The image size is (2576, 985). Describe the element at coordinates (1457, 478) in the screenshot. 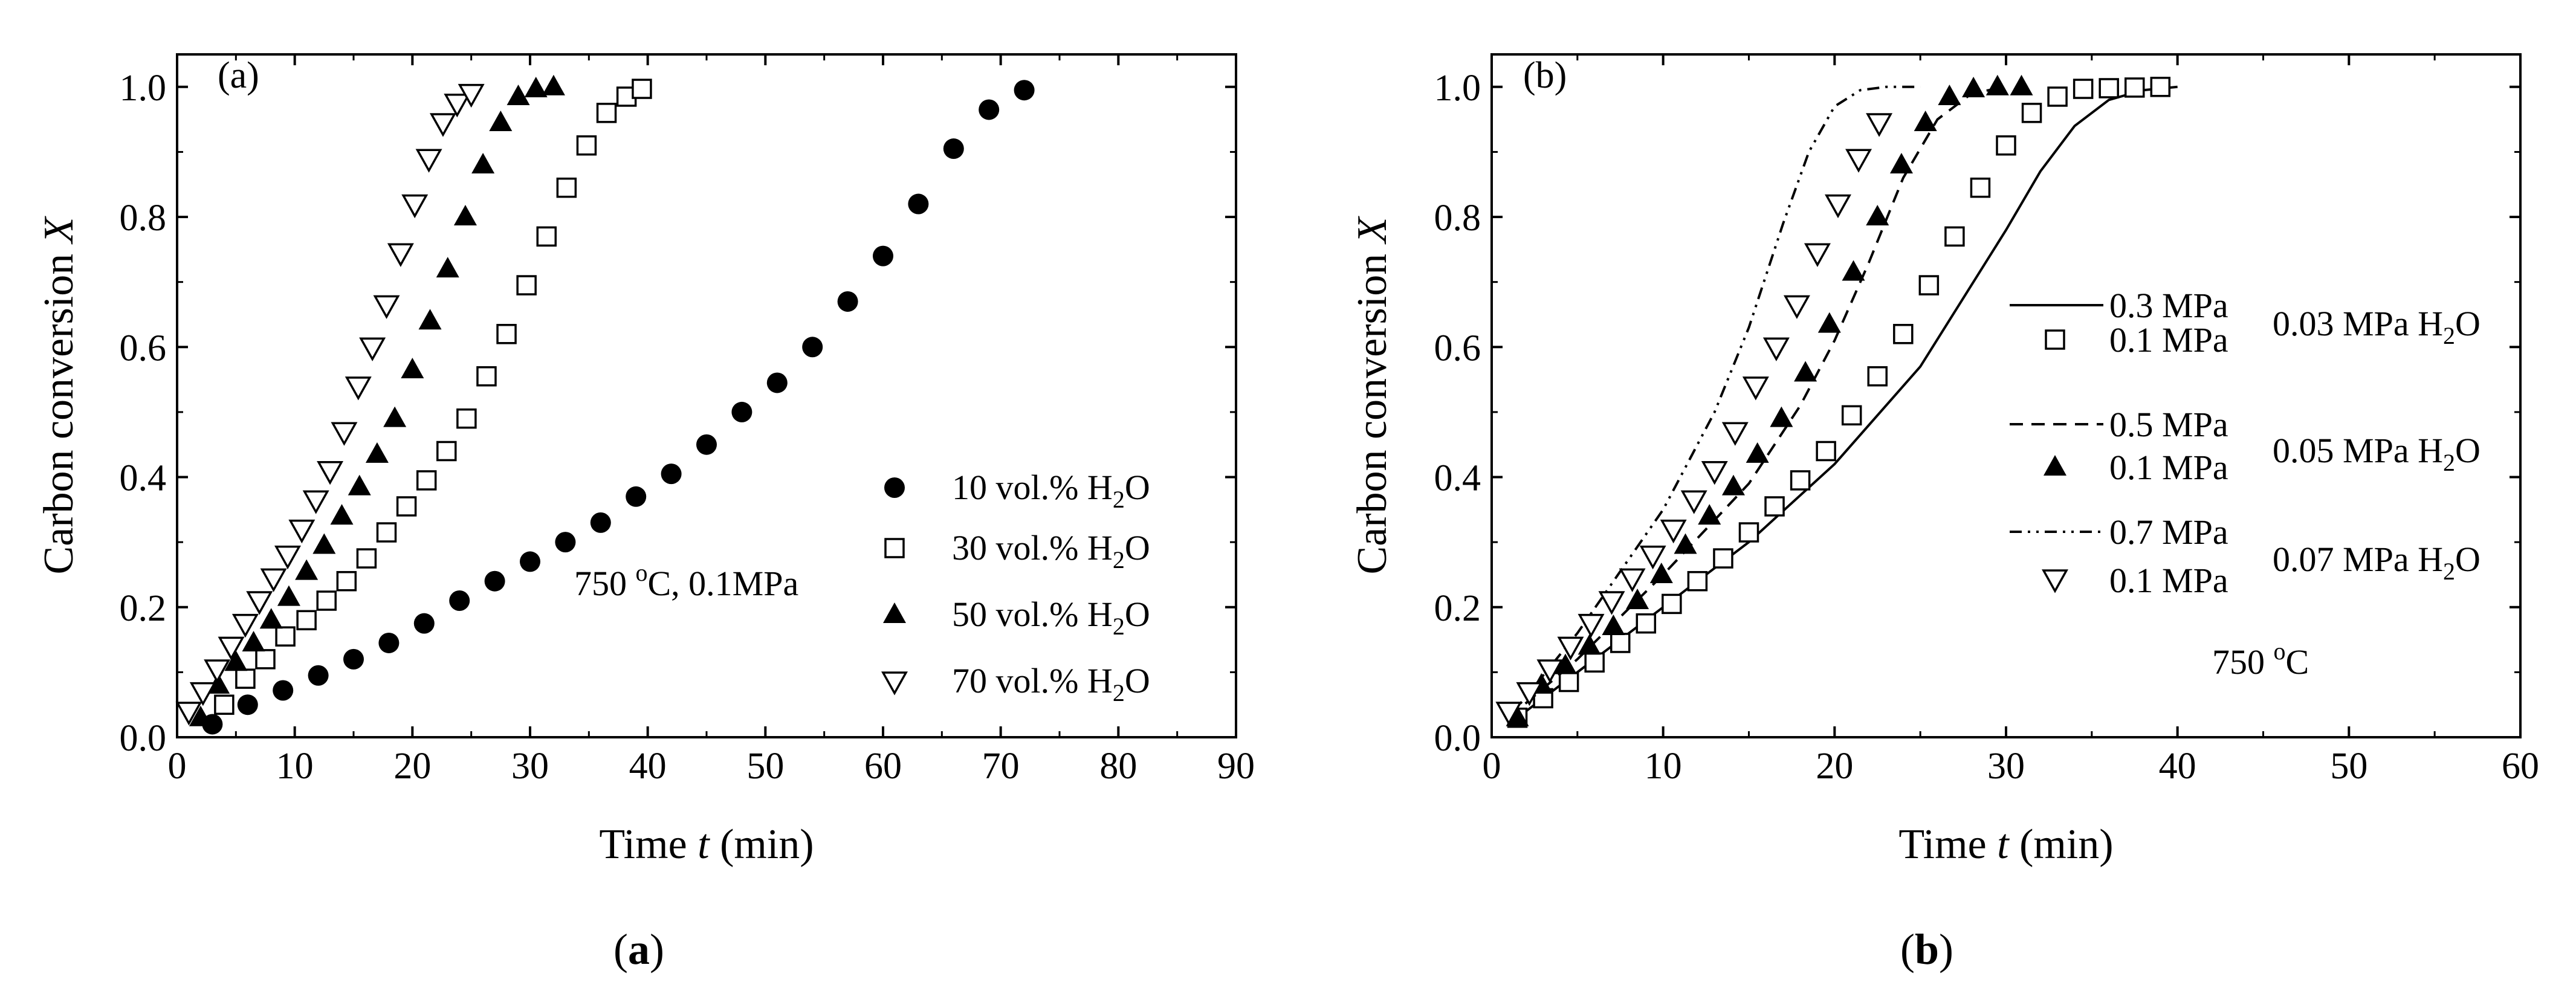

I see `y-tick-label: 0.4` at that location.